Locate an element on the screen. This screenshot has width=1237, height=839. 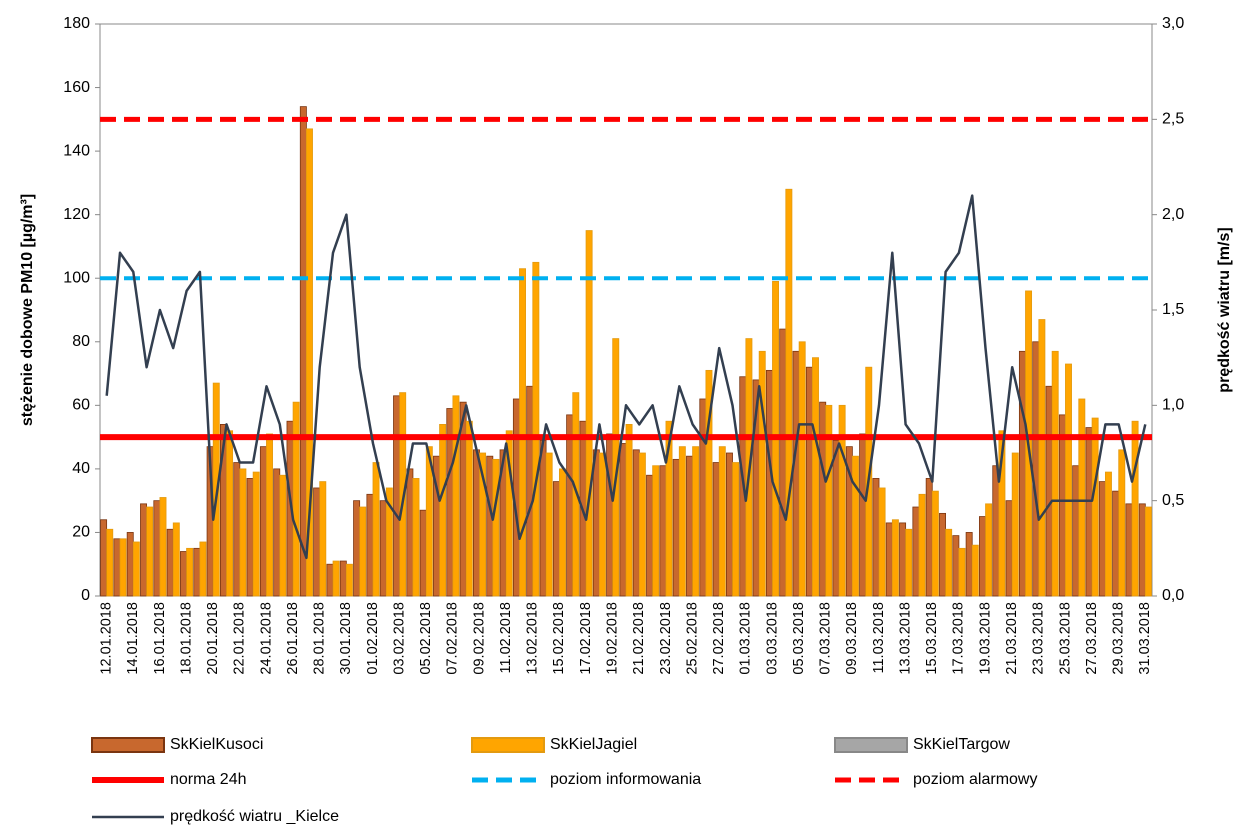
legend-label: prędkość wiatru _Kielce is located at coordinates (254, 816).